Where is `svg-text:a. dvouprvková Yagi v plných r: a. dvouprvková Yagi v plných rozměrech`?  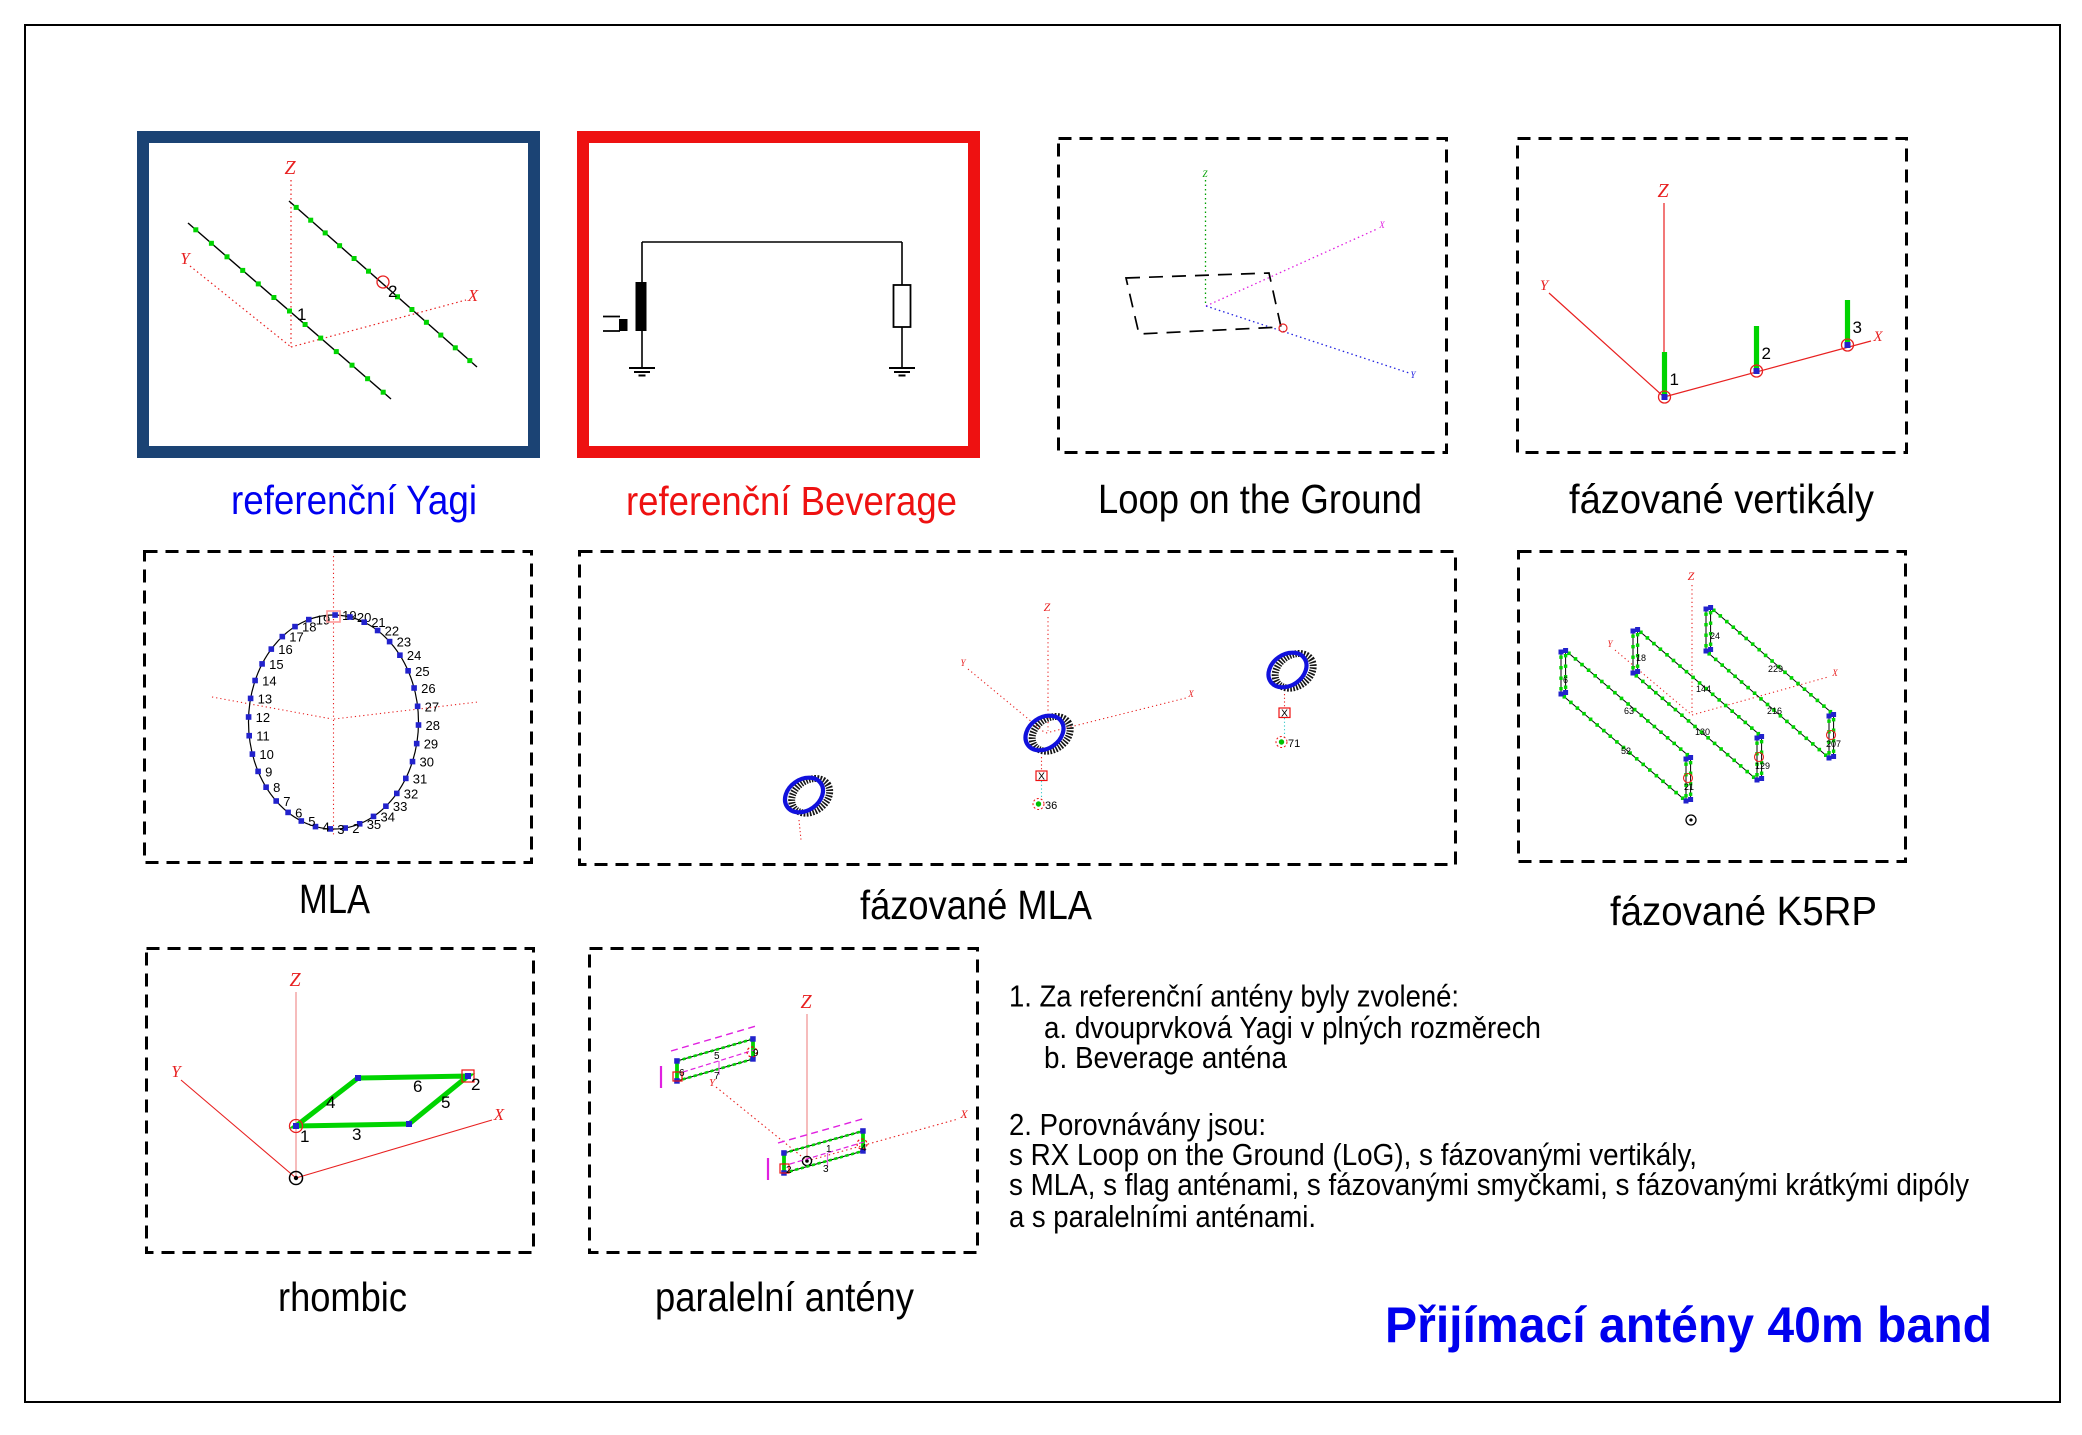
svg-text:a. dvouprvková Yagi v plných r: a. dvouprvková Yagi v plných rozměrech is located at coordinates (1292, 1028).